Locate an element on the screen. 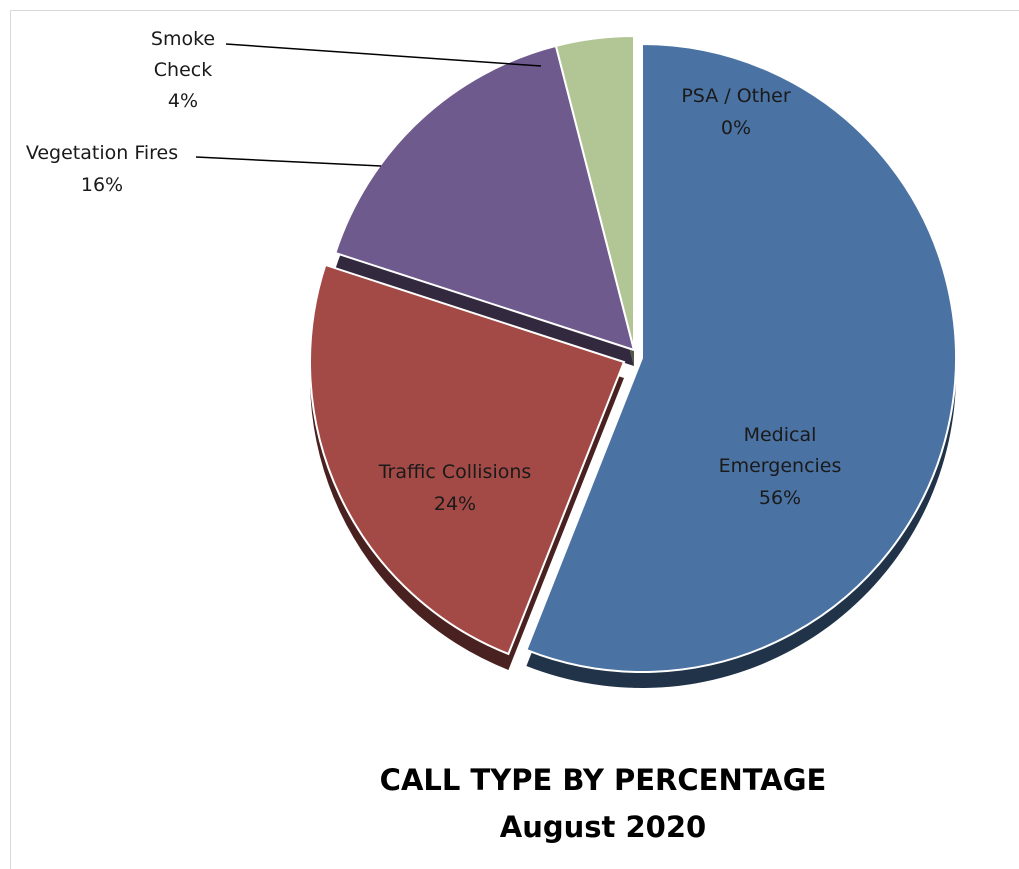 This screenshot has width=1019, height=869. slice-traffic-collisions is located at coordinates (467, 459).